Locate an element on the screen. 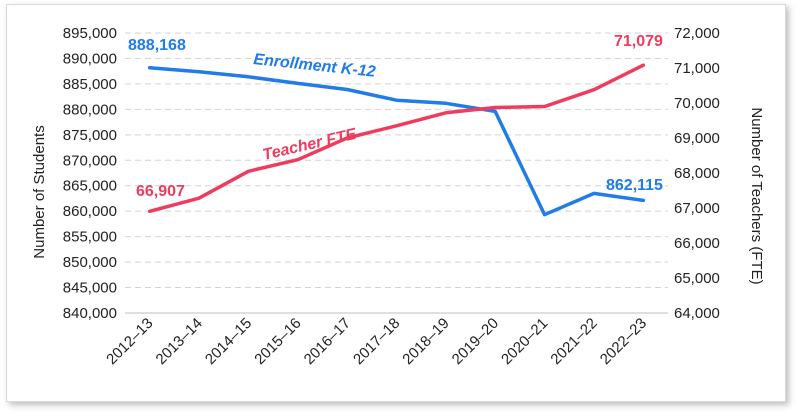  left-tick-label: 890,000 is located at coordinates (90, 58).